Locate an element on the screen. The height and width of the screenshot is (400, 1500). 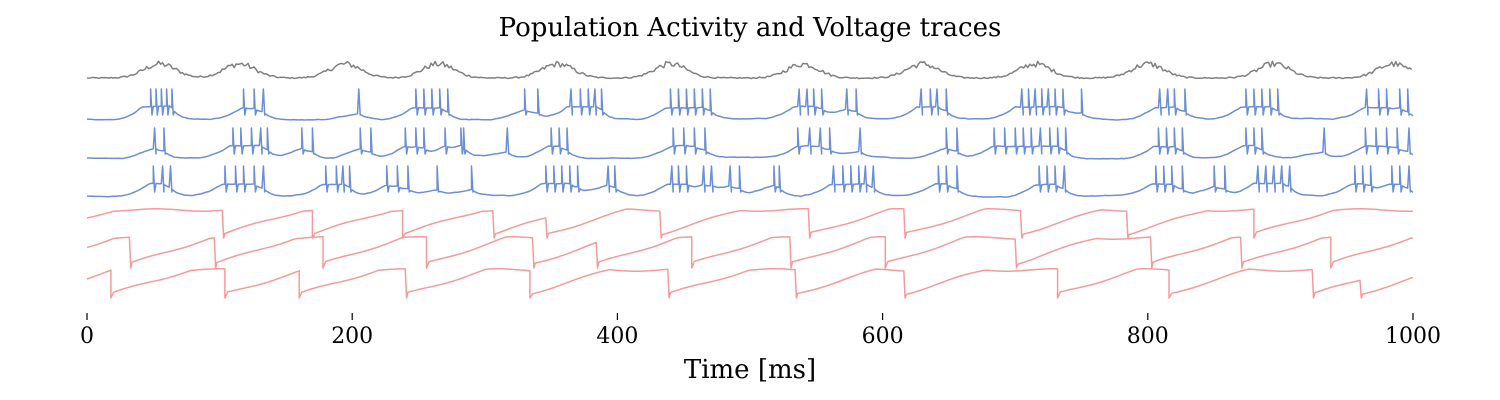
x-tick-label-1000: 1000 is located at coordinates (1413, 336).